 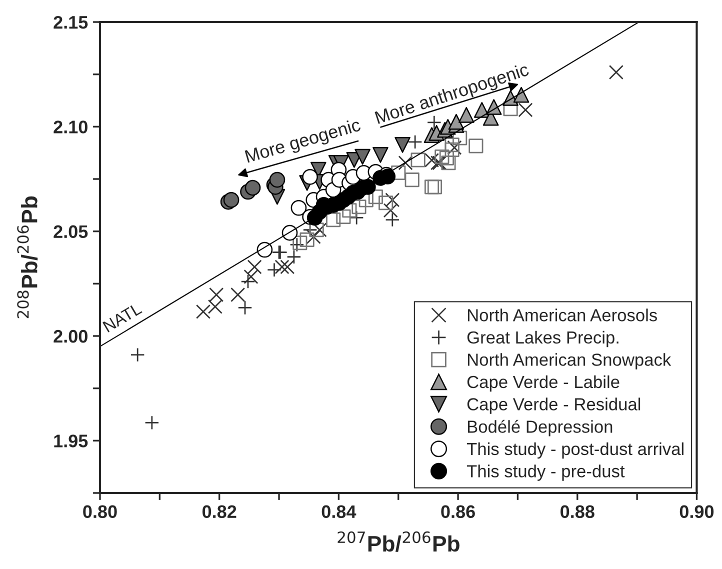 What do you see at coordinates (71, 127) in the screenshot?
I see `y-tick-label: 2.10` at bounding box center [71, 127].